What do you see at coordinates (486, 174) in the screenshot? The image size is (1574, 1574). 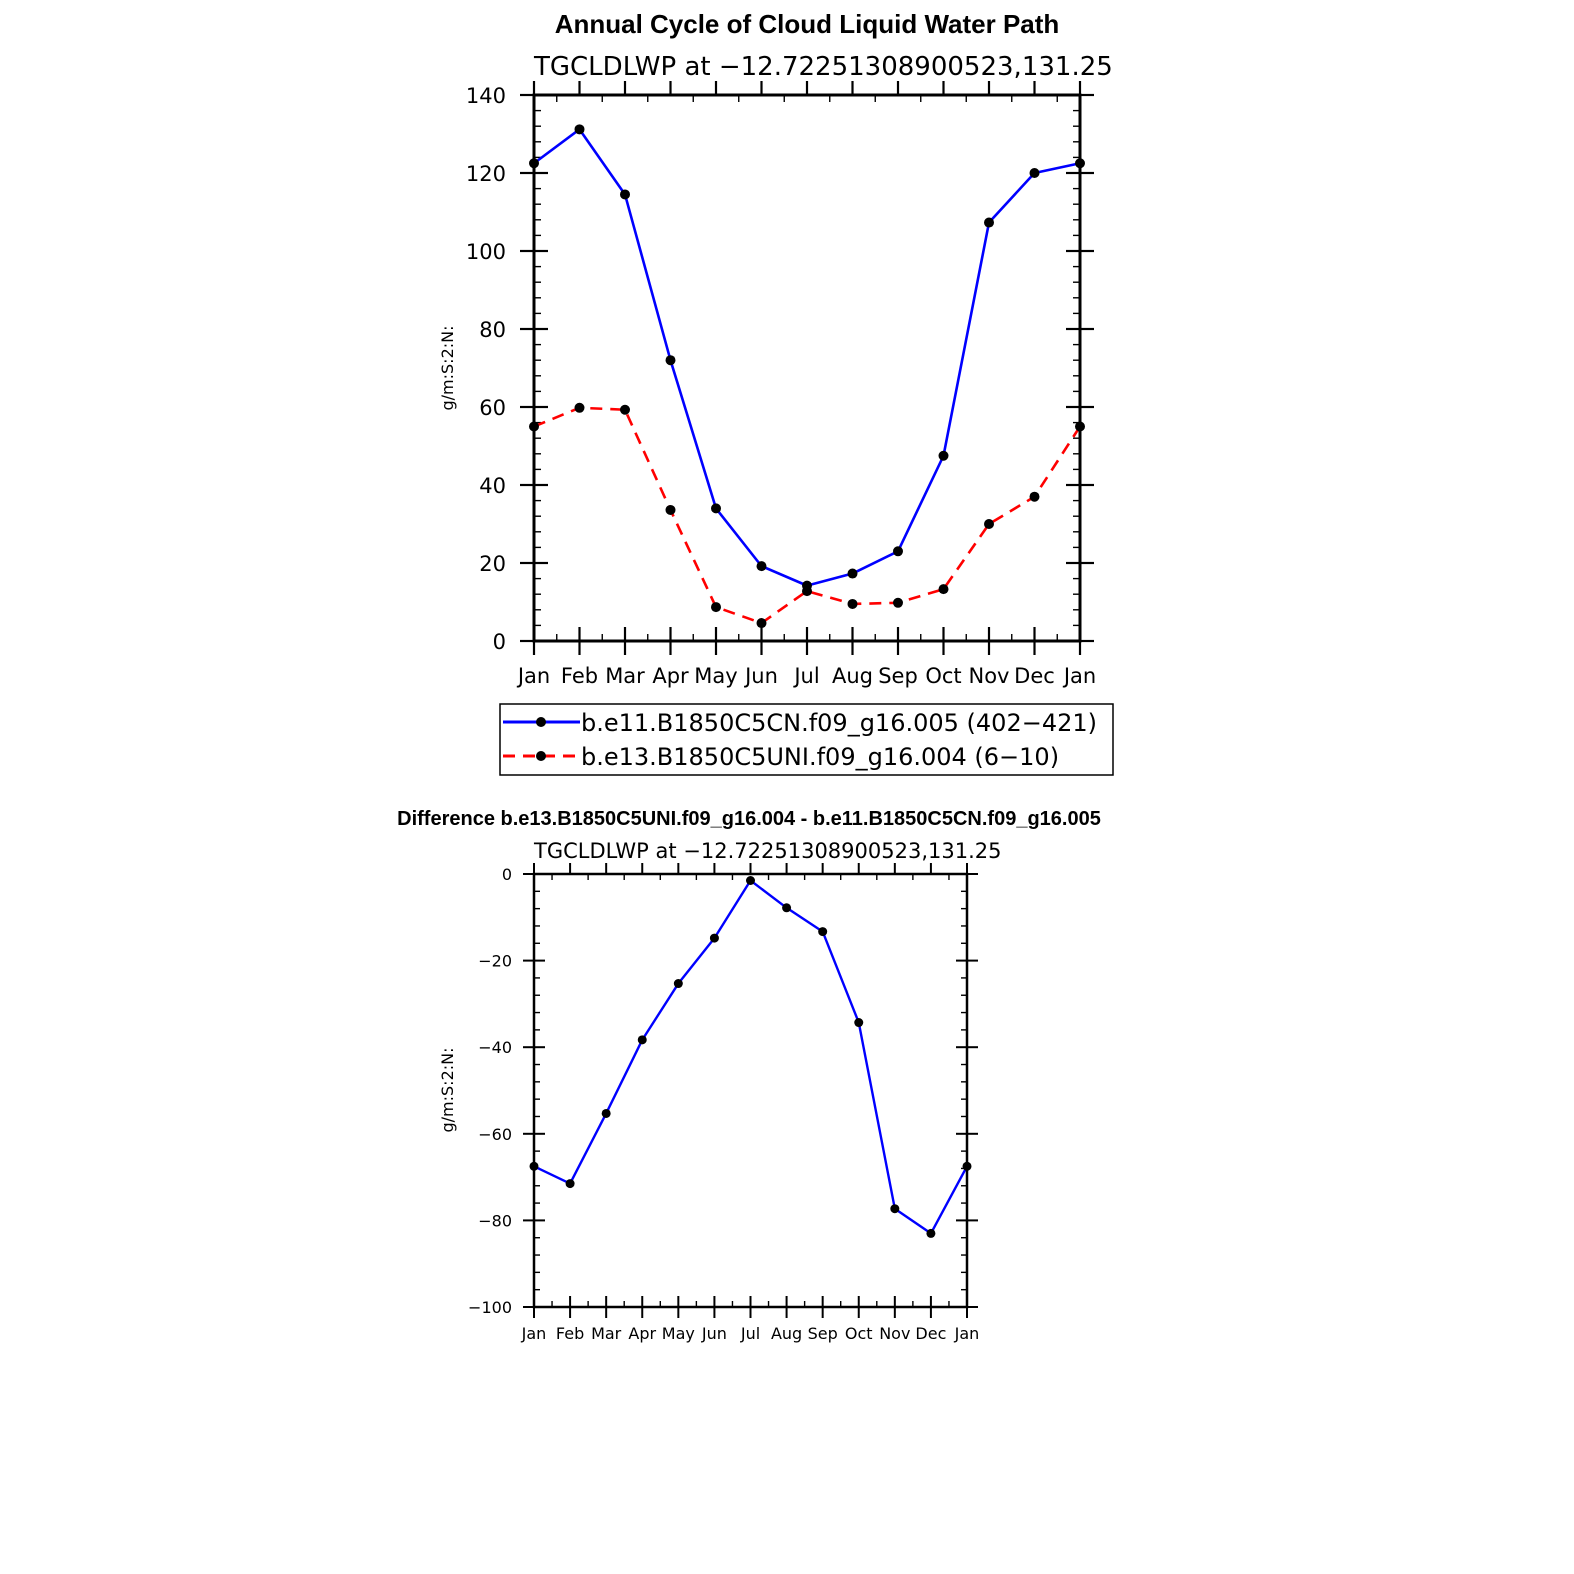 I see `y-tick-label: 120` at bounding box center [486, 174].